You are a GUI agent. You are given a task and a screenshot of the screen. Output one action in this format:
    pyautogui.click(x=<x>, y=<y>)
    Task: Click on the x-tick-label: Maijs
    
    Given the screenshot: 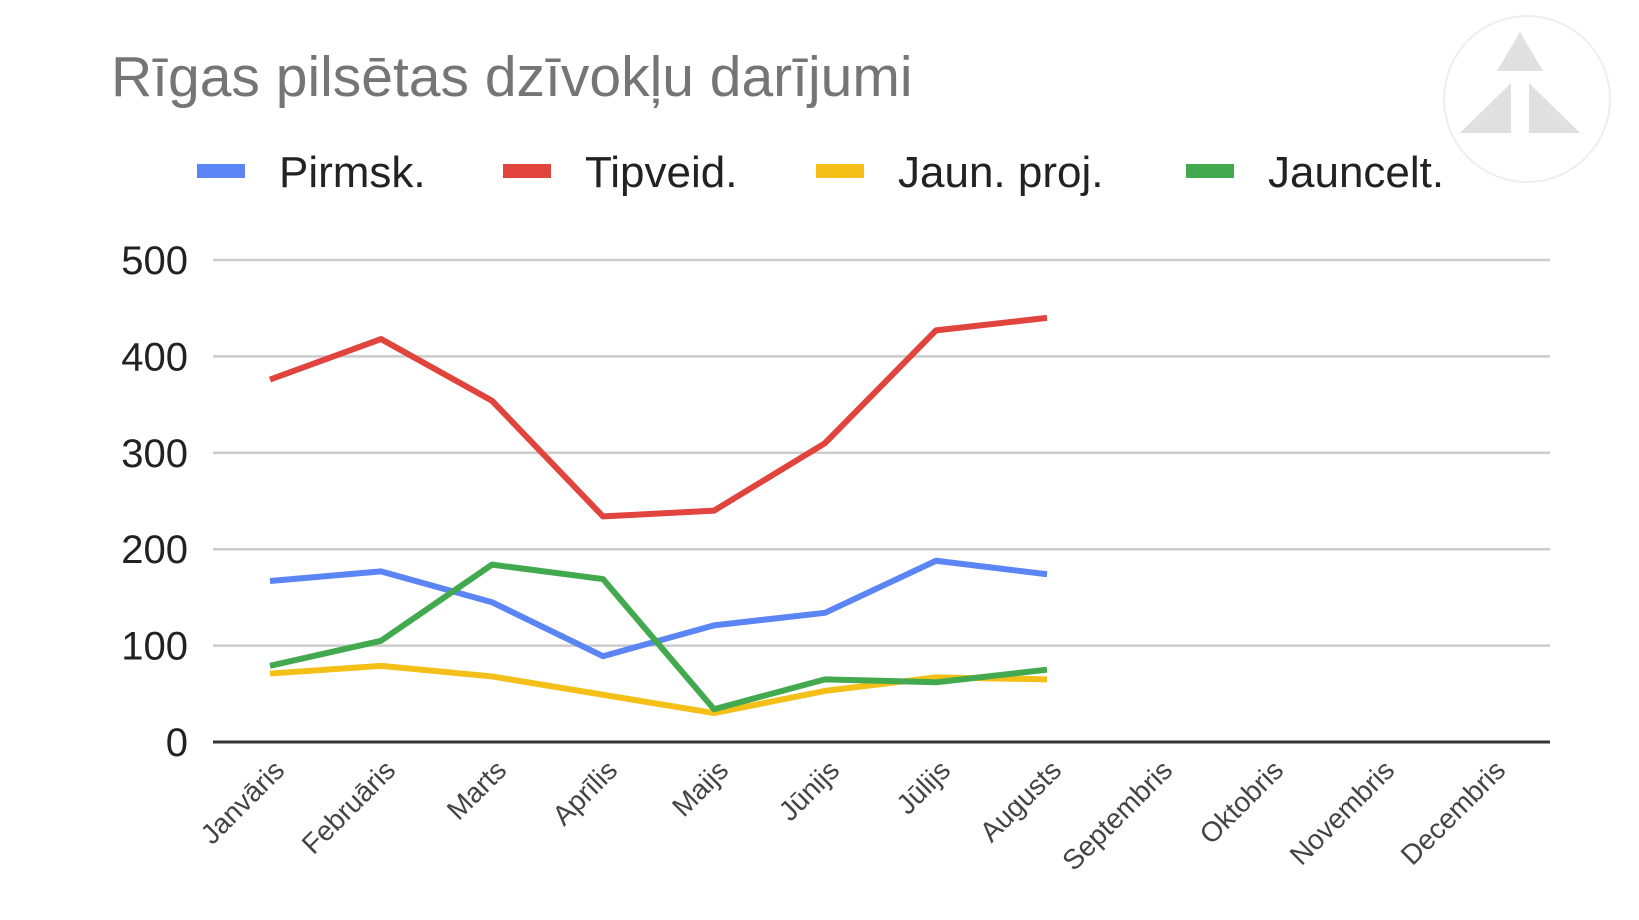 What is the action you would take?
    pyautogui.click(x=700, y=788)
    